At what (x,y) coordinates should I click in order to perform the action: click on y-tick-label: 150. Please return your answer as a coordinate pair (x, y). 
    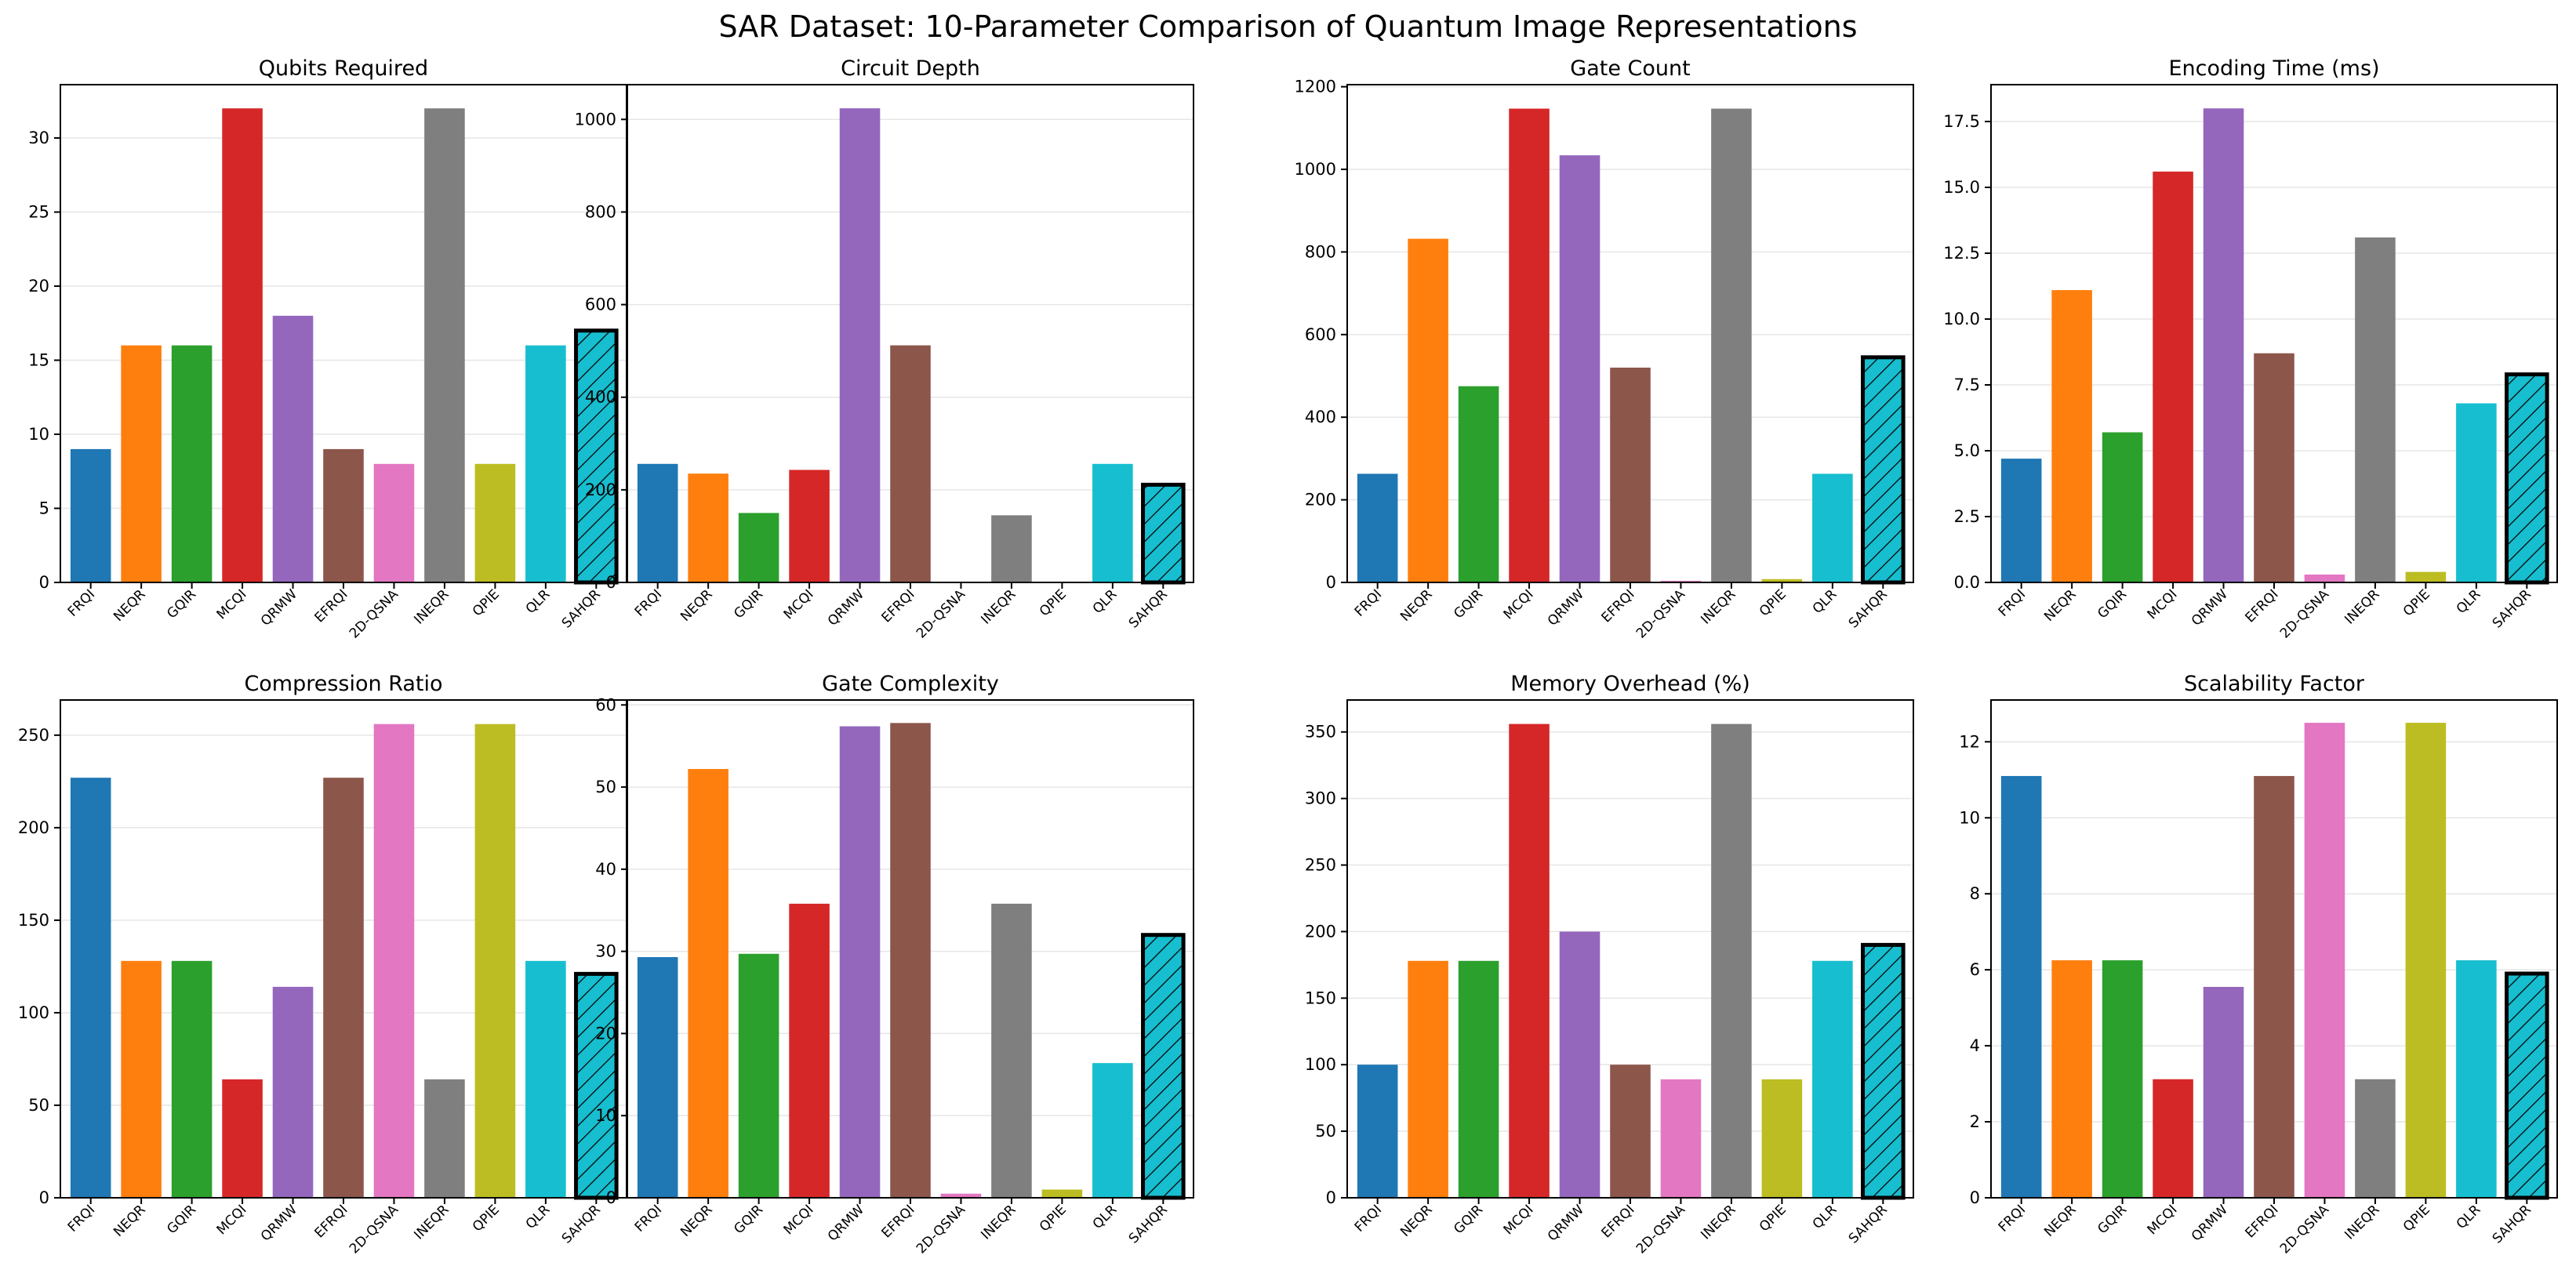
    Looking at the image, I should click on (1320, 997).